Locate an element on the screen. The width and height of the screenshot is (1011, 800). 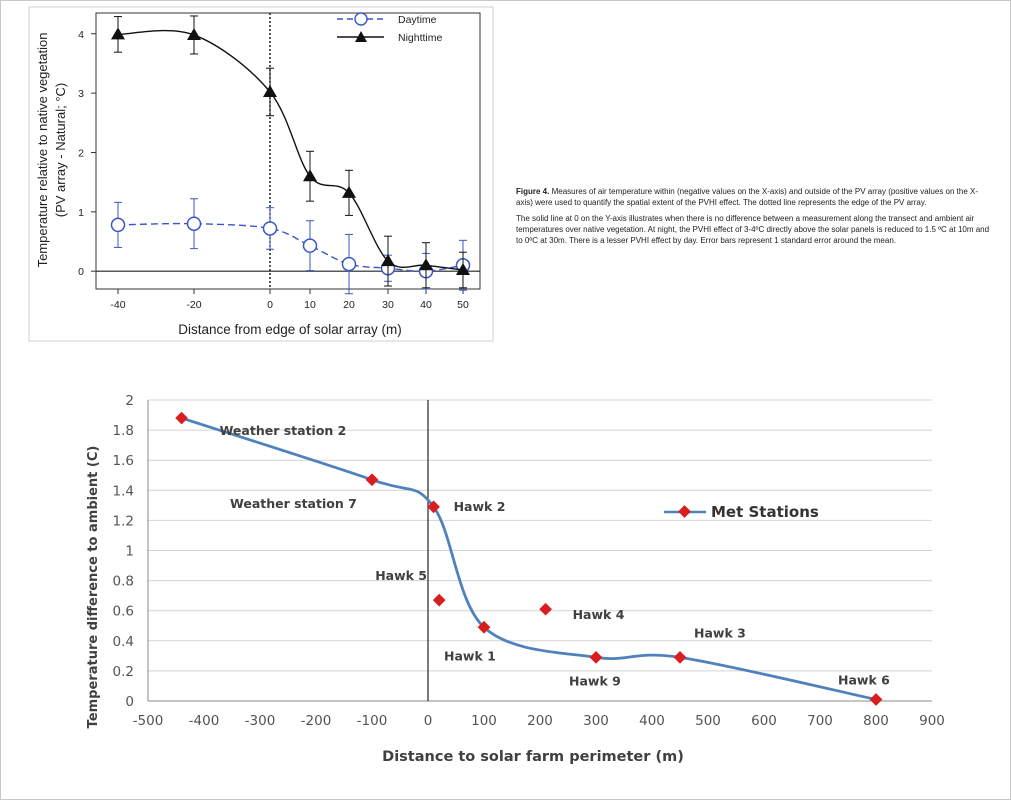
met-station-label: Hawk 1 is located at coordinates (470, 655).